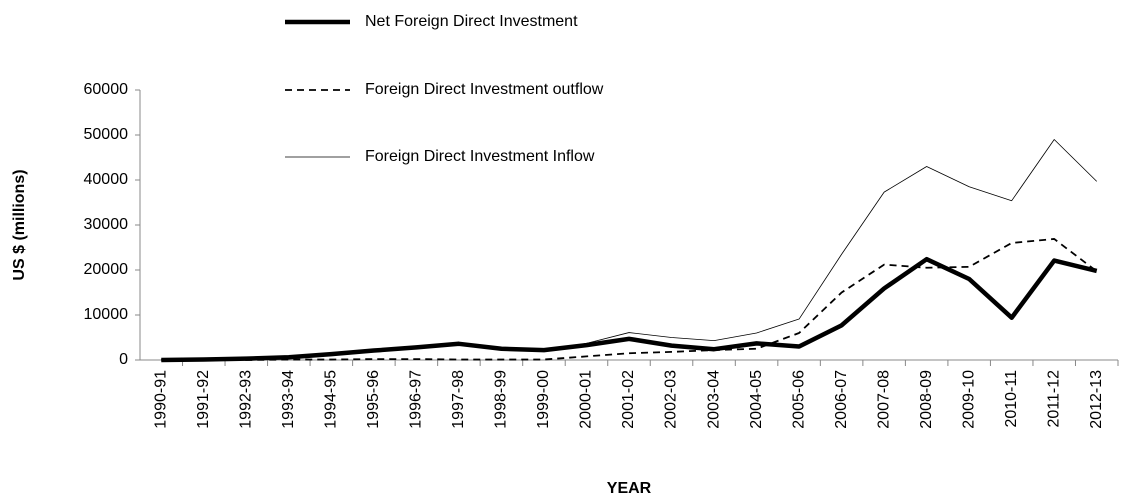 This screenshot has height=504, width=1121. What do you see at coordinates (471, 21) in the screenshot?
I see `legend-label: Net Foreign Direct Investment` at bounding box center [471, 21].